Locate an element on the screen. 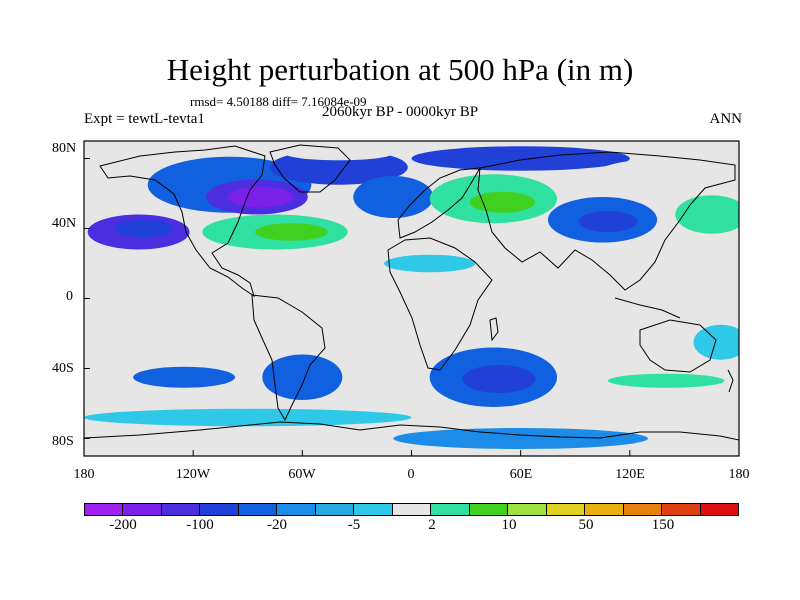 This screenshot has height=600, width=800. plot-title: Height perturbation at 500 hPa (in m) is located at coordinates (400, 69).